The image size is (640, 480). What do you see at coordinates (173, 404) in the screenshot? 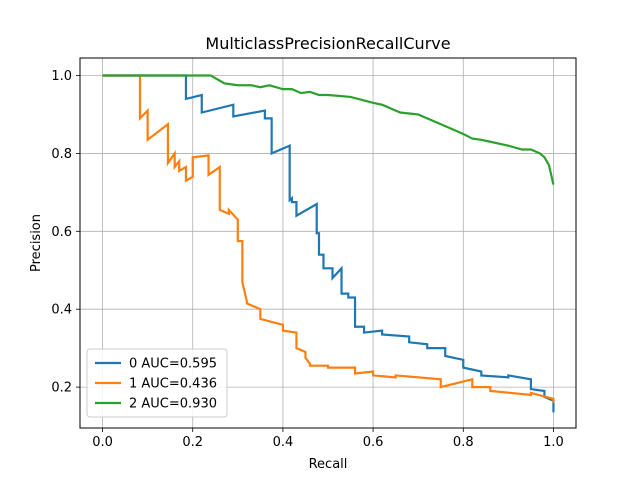
I see `legend-label-2: 2 AUC=0.930` at bounding box center [173, 404].